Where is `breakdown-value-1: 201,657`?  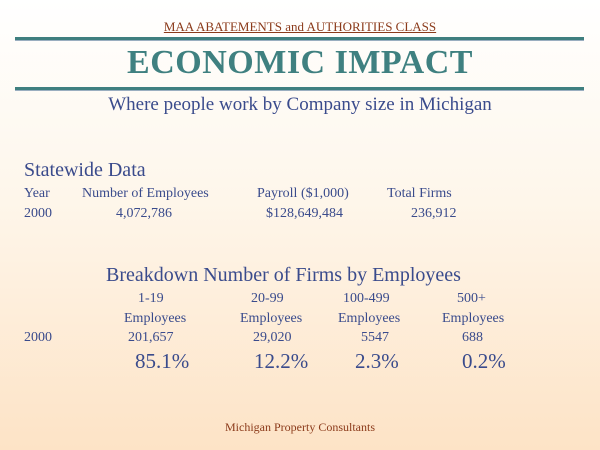
breakdown-value-1: 201,657 is located at coordinates (151, 337).